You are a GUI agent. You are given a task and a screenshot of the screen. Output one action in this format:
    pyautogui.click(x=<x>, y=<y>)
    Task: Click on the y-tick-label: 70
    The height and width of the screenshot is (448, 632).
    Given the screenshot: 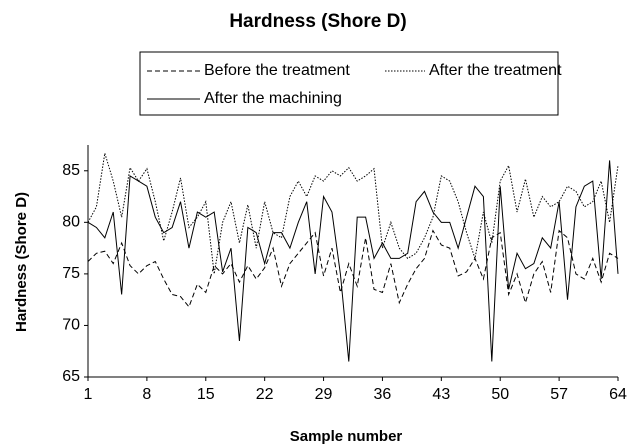 What is the action you would take?
    pyautogui.click(x=71, y=325)
    